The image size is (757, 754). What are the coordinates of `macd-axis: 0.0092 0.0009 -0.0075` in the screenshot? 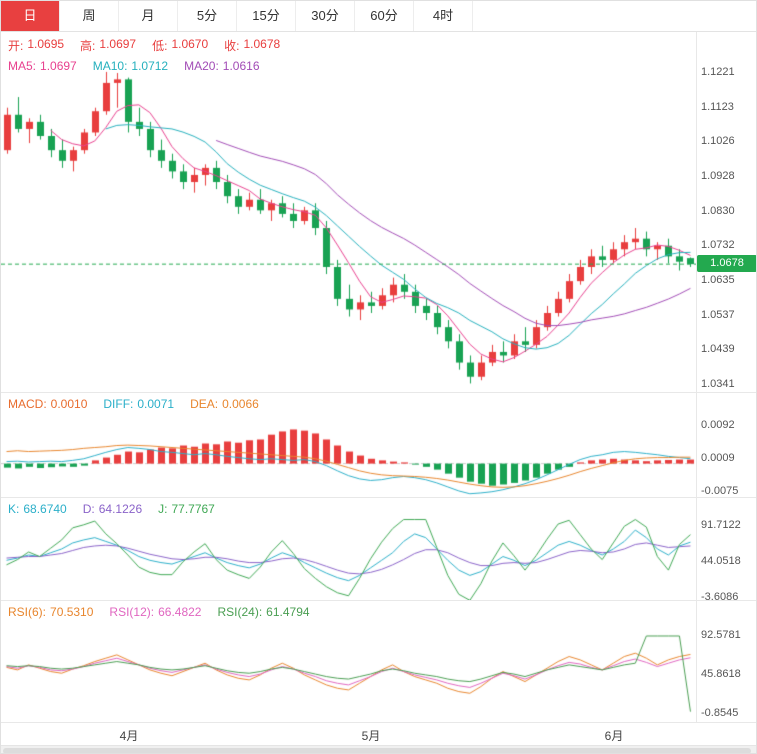 It's located at (728, 458).